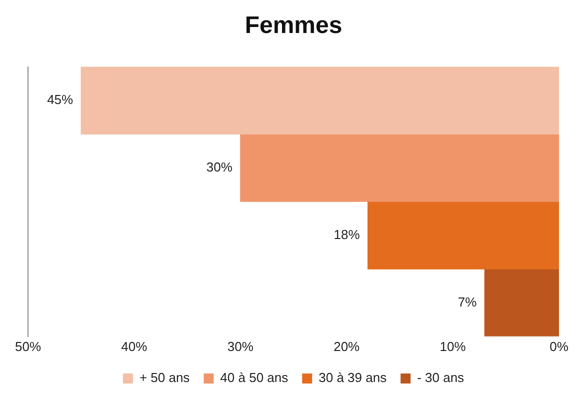  What do you see at coordinates (468, 302) in the screenshot?
I see `data-label: 7%` at bounding box center [468, 302].